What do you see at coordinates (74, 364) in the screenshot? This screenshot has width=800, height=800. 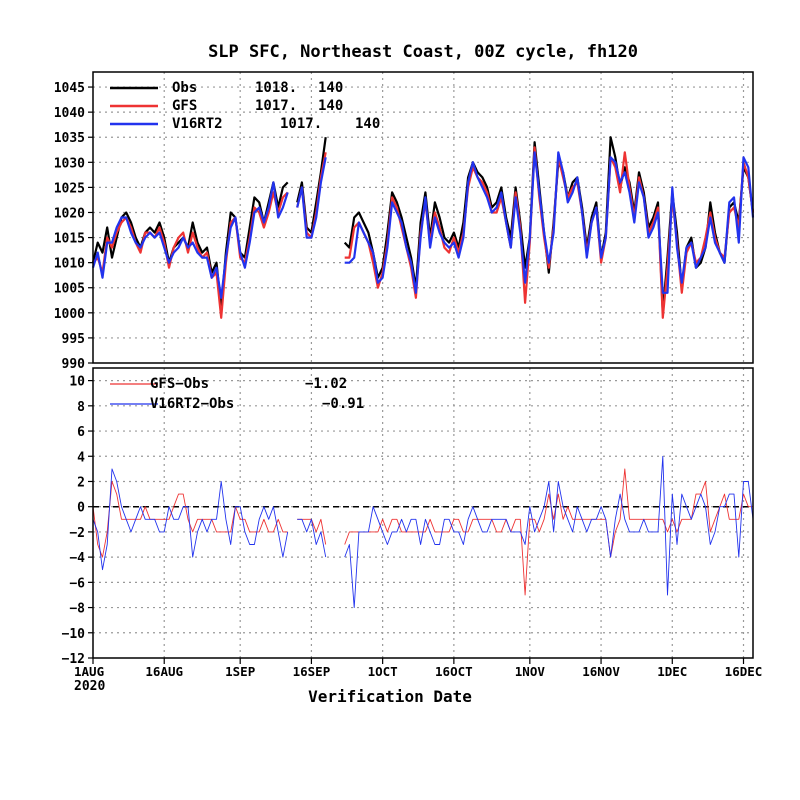 I see `top-y-tick-label: 990` at bounding box center [74, 364].